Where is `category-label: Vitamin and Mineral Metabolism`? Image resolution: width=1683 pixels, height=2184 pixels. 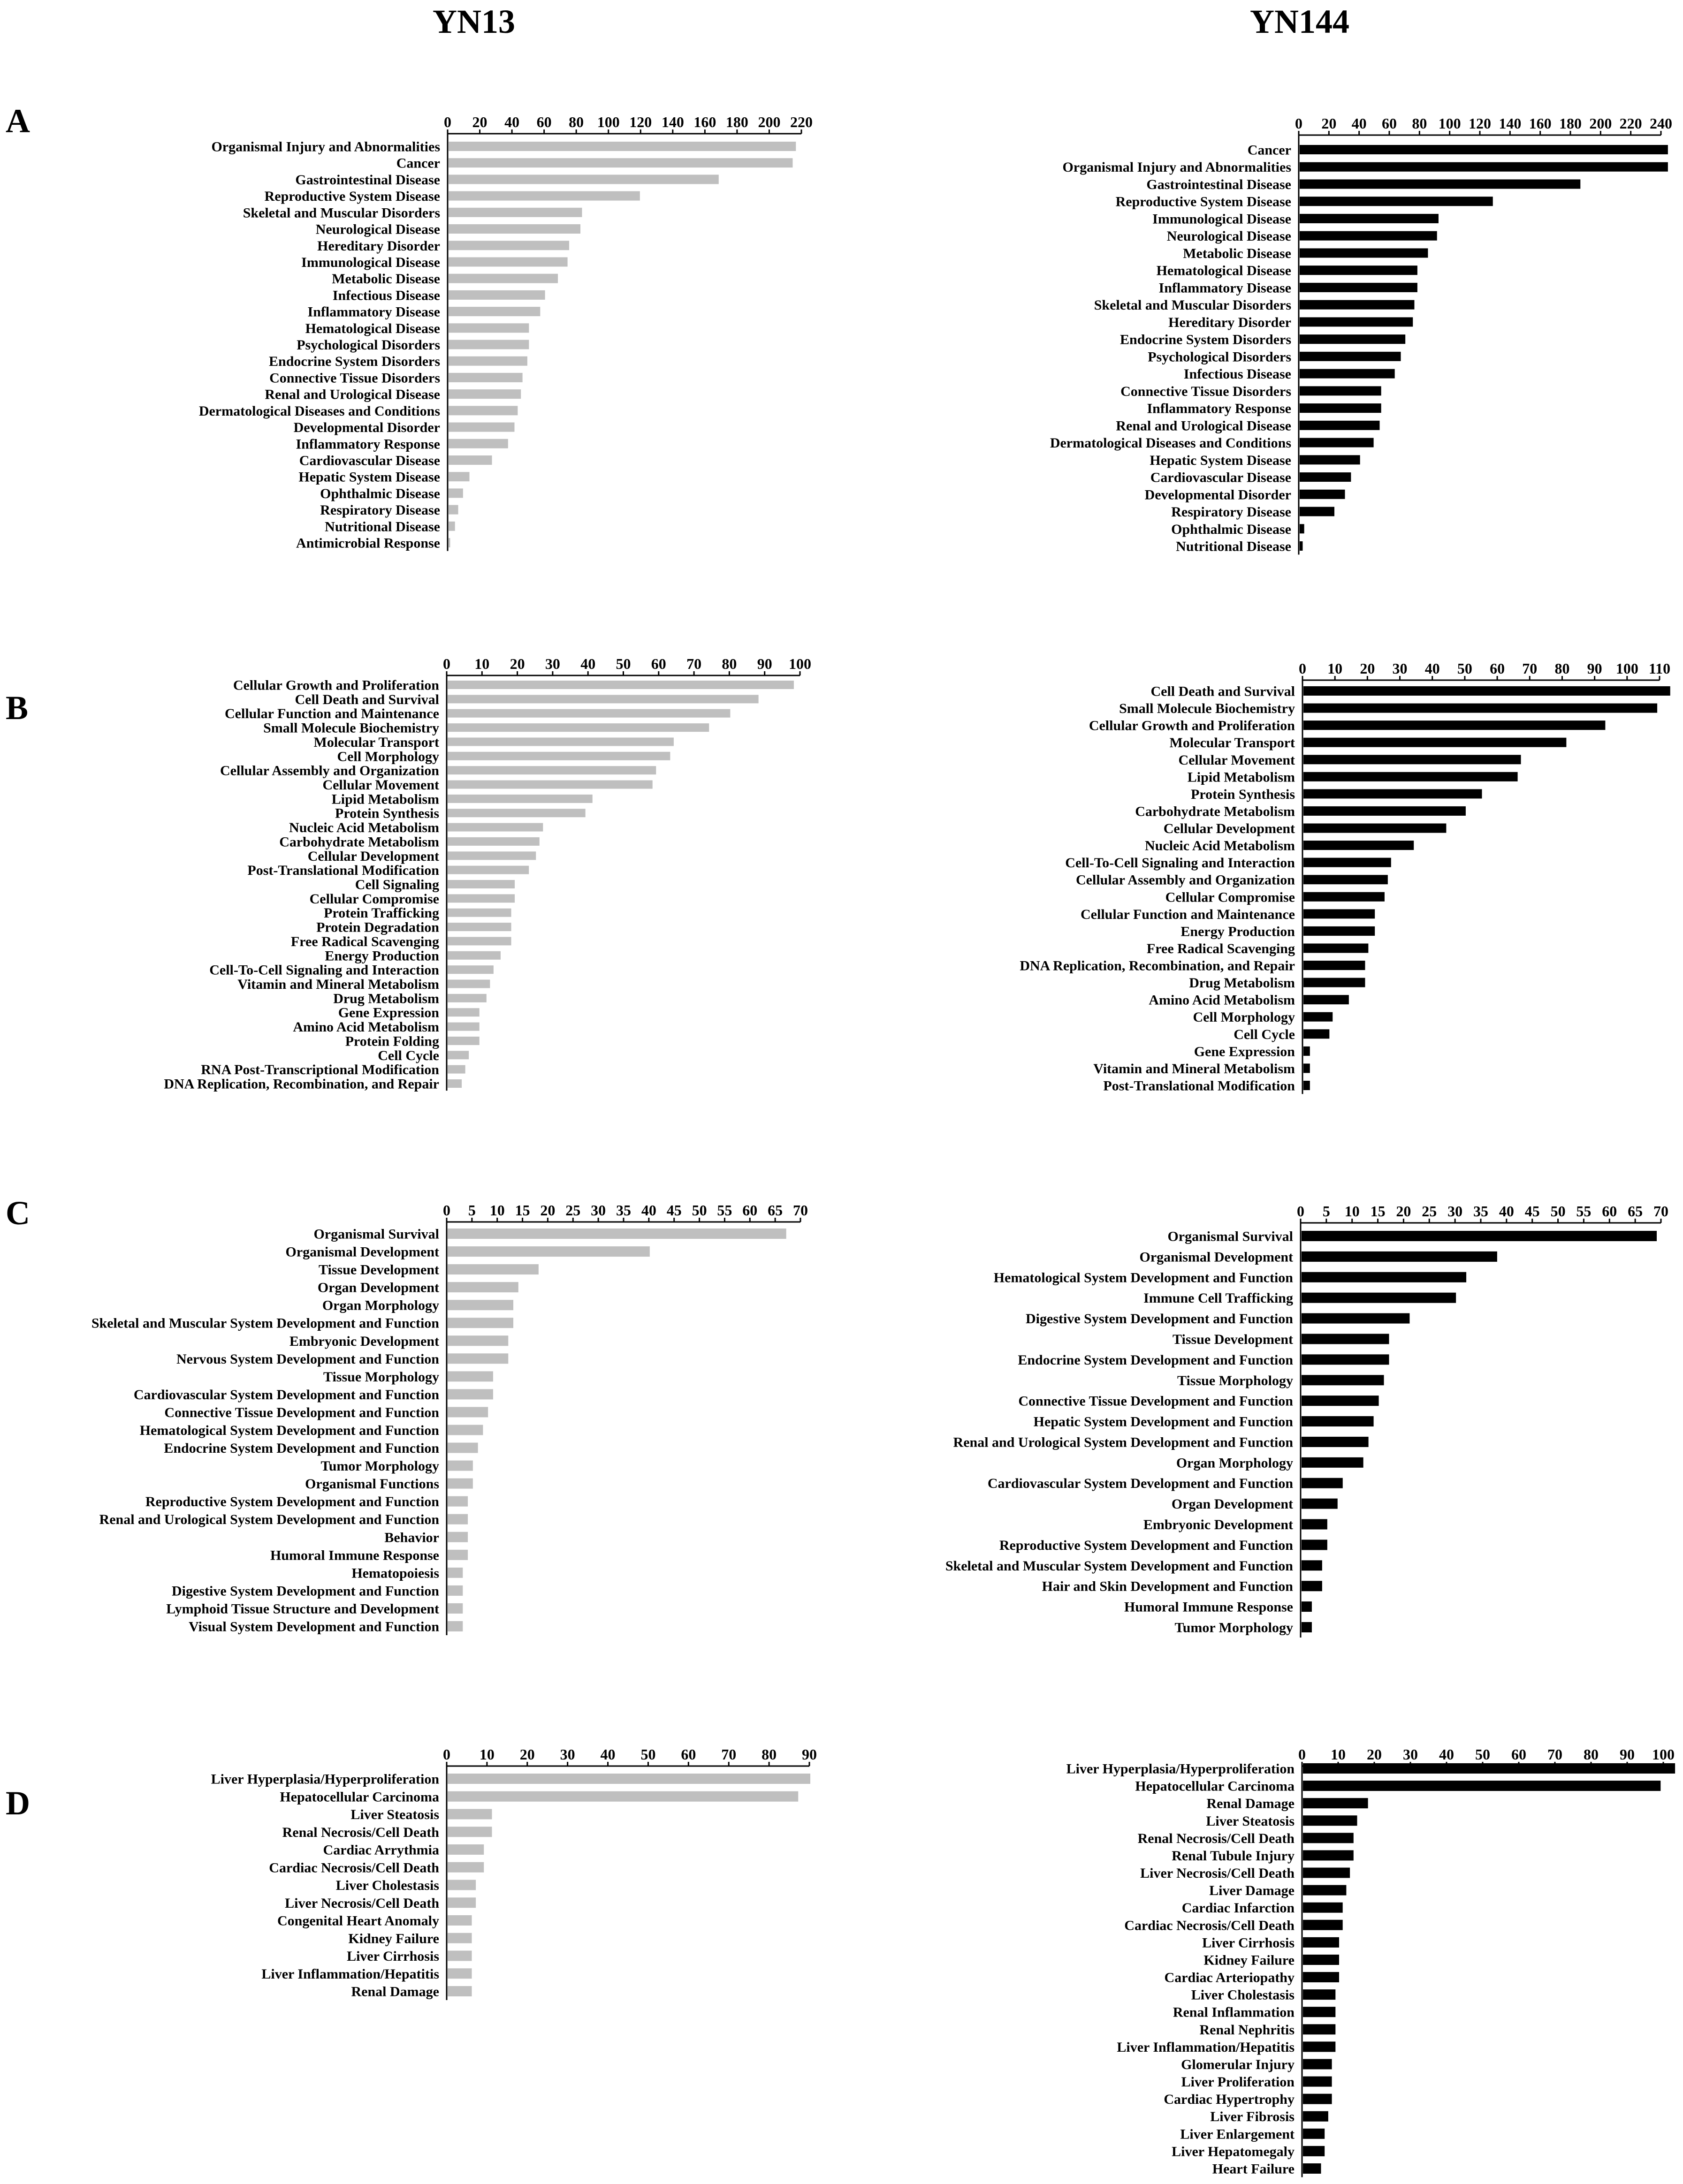
category-label: Vitamin and Mineral Metabolism is located at coordinates (1194, 1069).